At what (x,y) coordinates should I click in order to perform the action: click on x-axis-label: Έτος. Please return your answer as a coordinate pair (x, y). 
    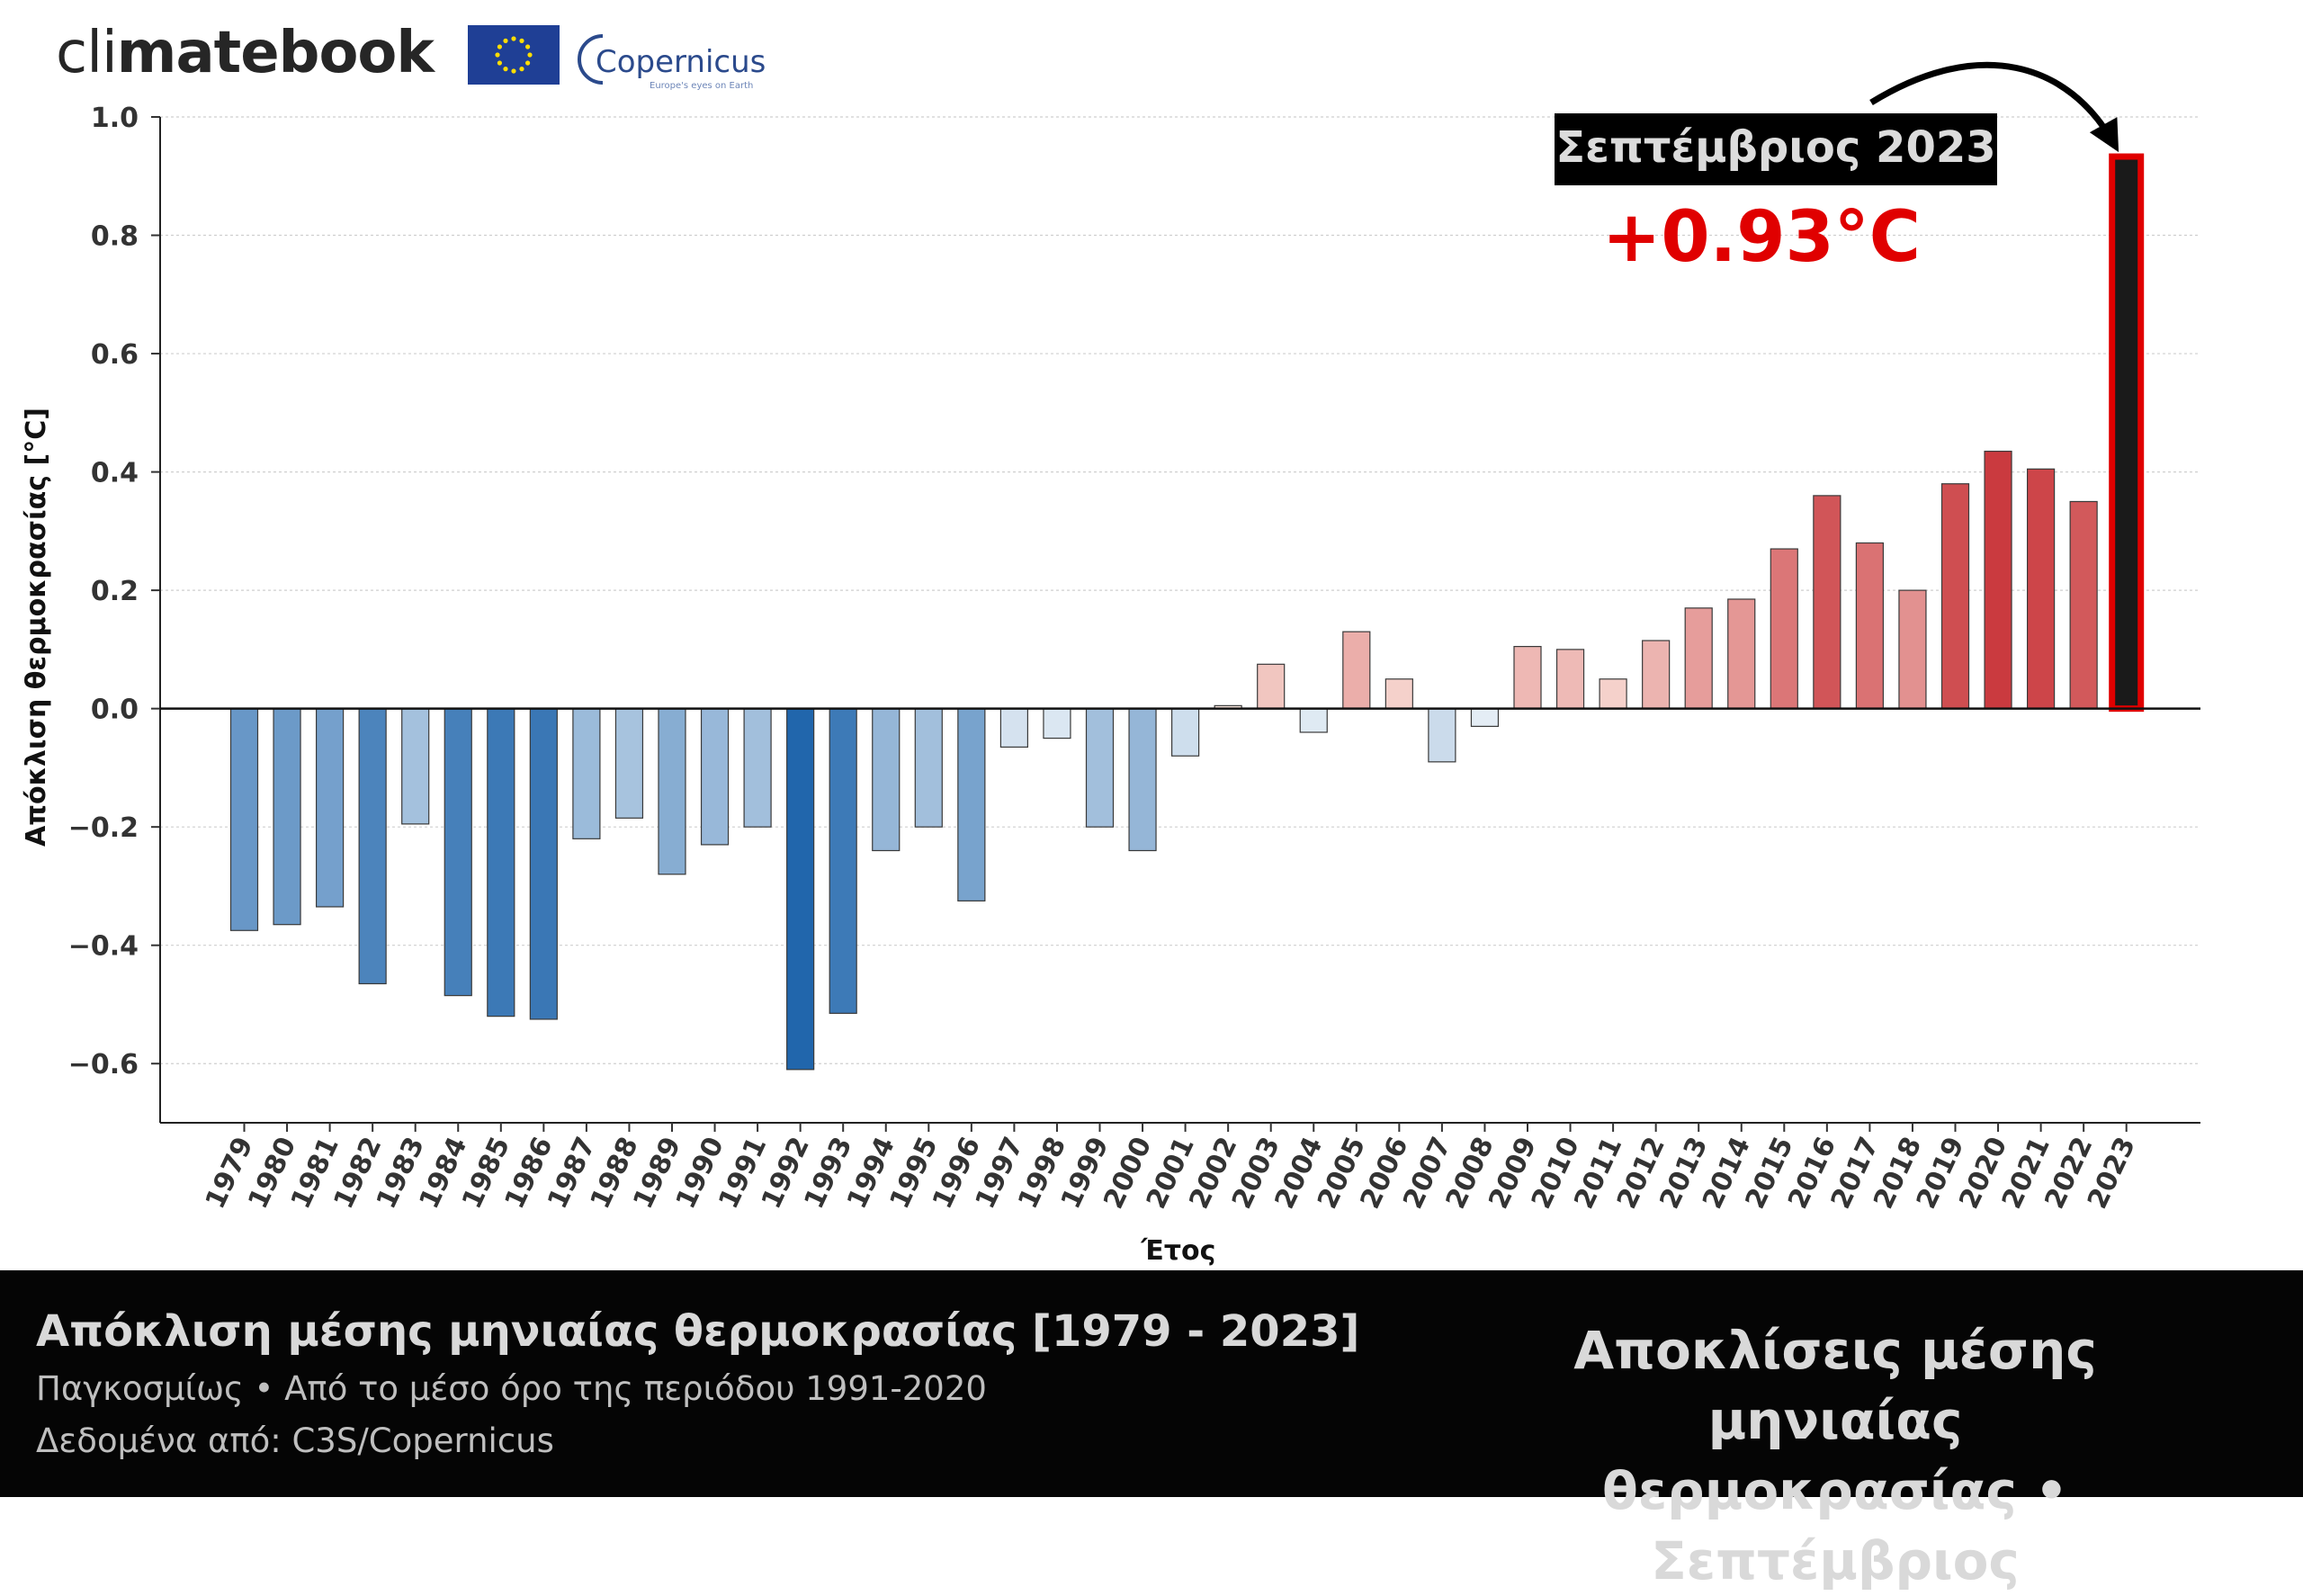
    Looking at the image, I should click on (1179, 1251).